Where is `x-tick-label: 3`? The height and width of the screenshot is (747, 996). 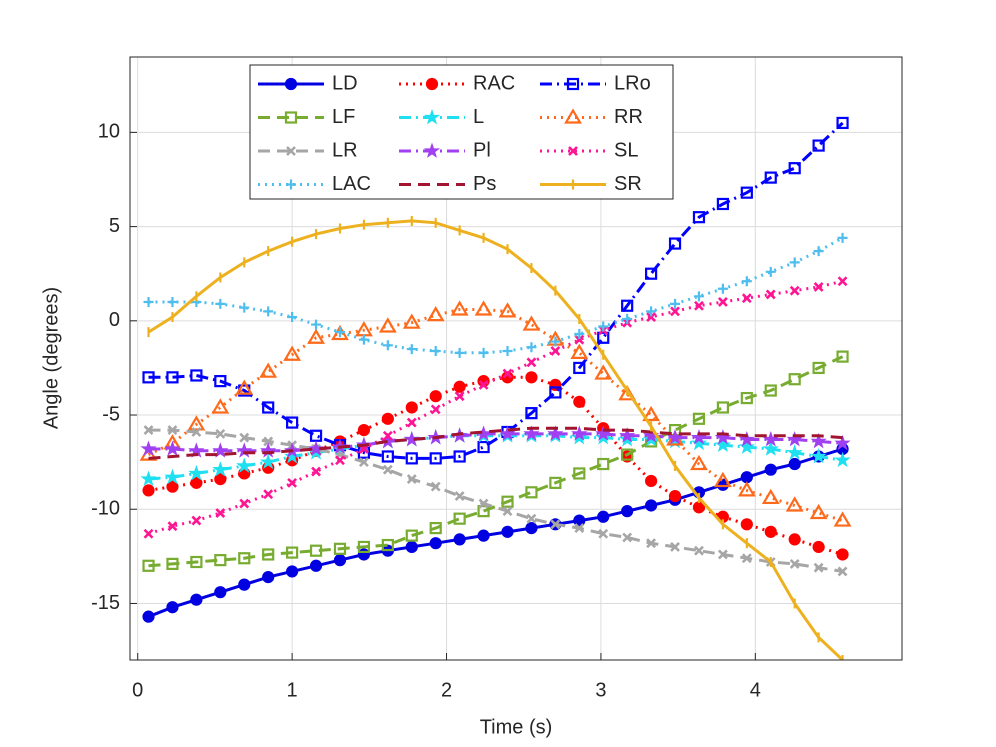 x-tick-label: 3 is located at coordinates (600, 690).